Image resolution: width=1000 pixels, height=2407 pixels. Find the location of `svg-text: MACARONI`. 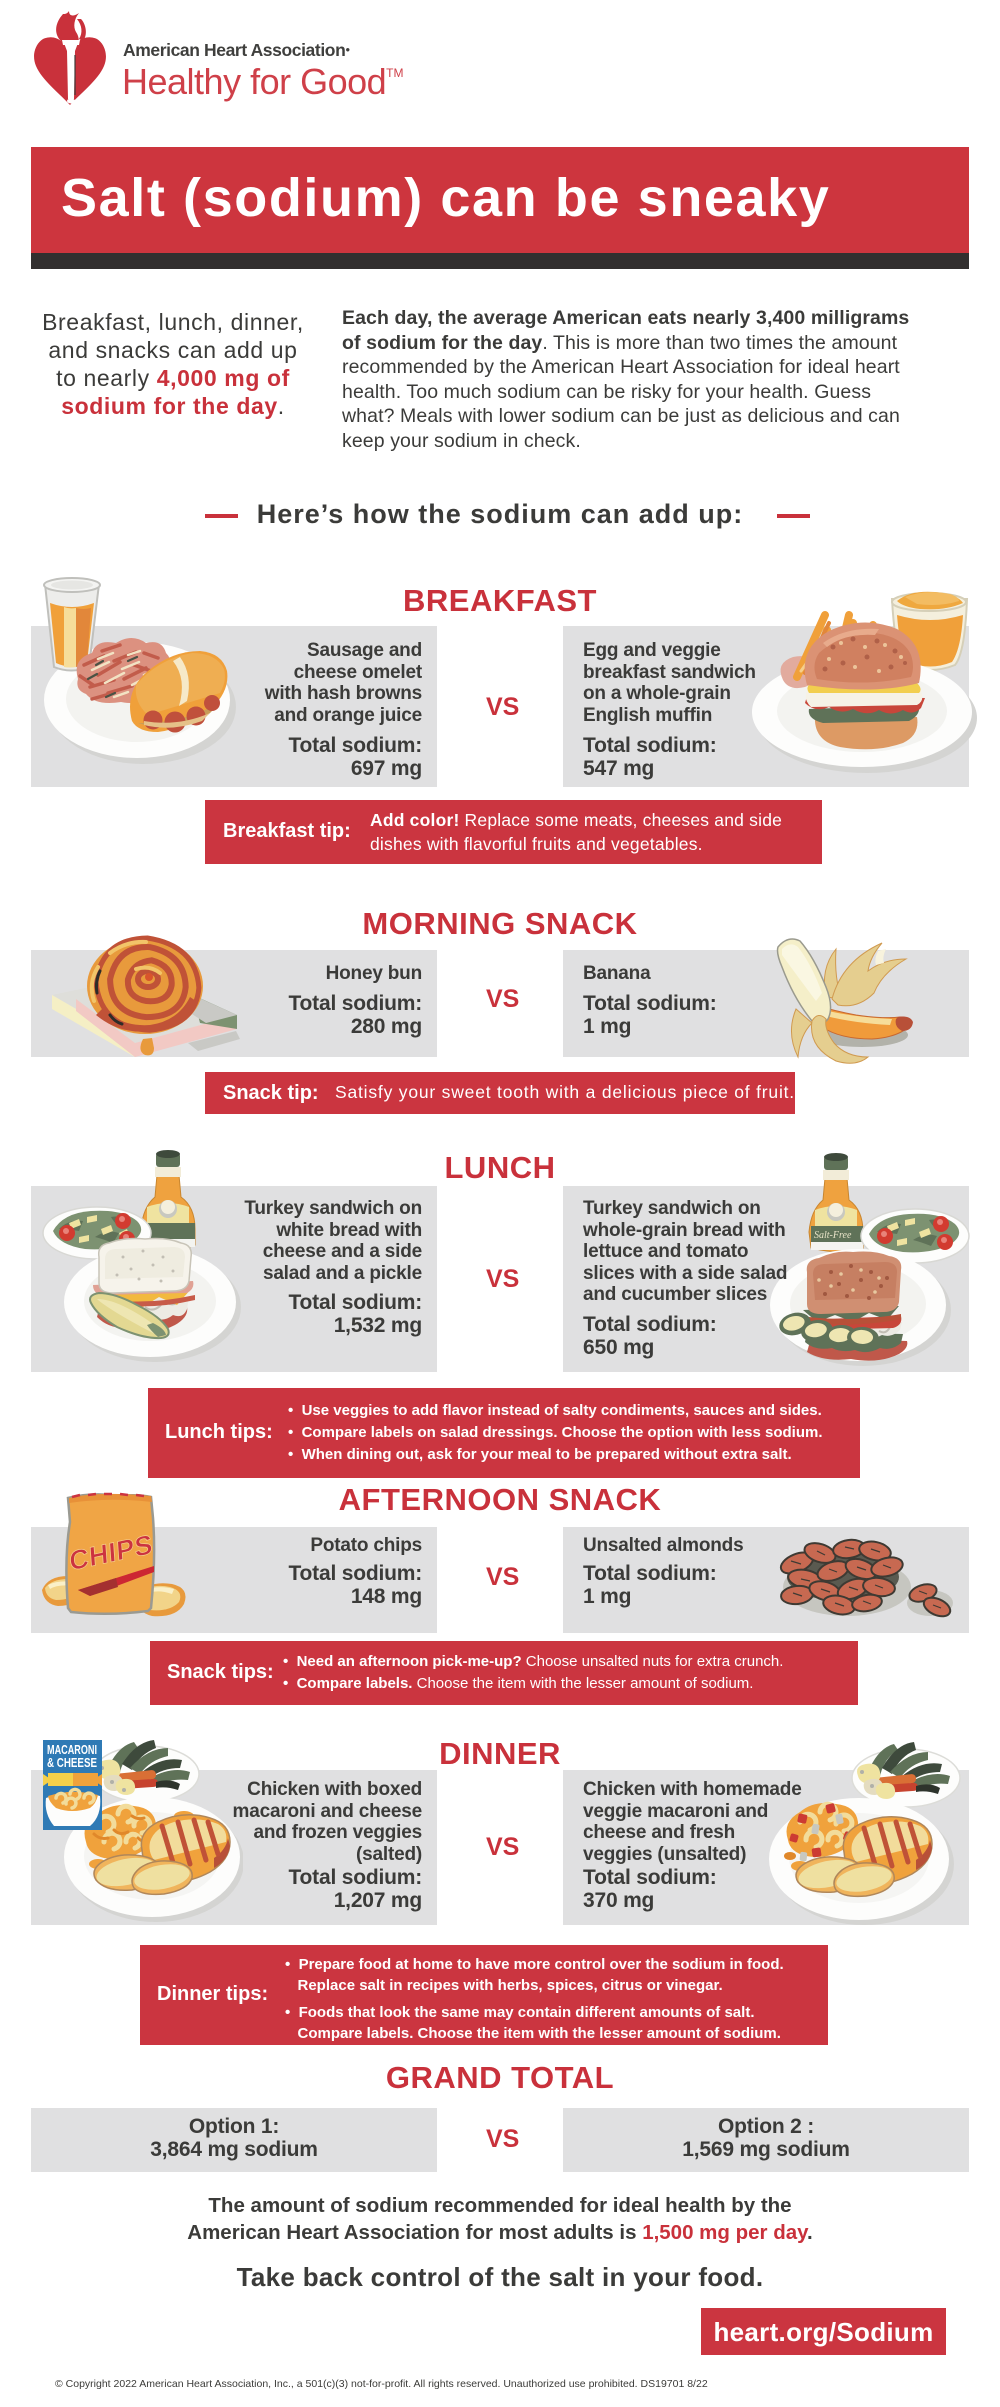

svg-text: MACARONI is located at coordinates (72, 1750).